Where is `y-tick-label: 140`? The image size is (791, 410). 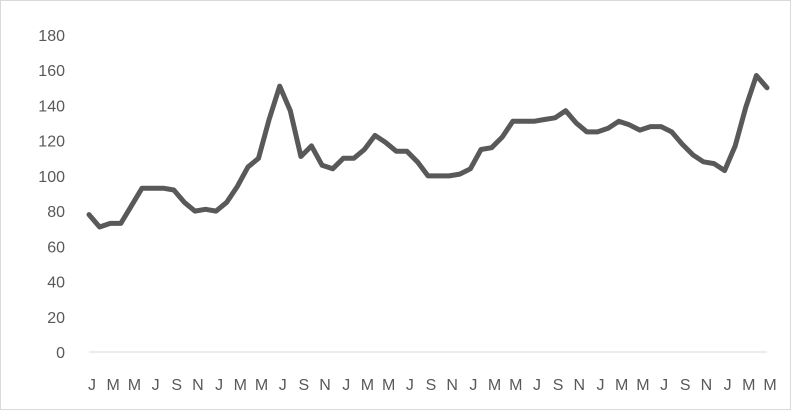 y-tick-label: 140 is located at coordinates (51, 106).